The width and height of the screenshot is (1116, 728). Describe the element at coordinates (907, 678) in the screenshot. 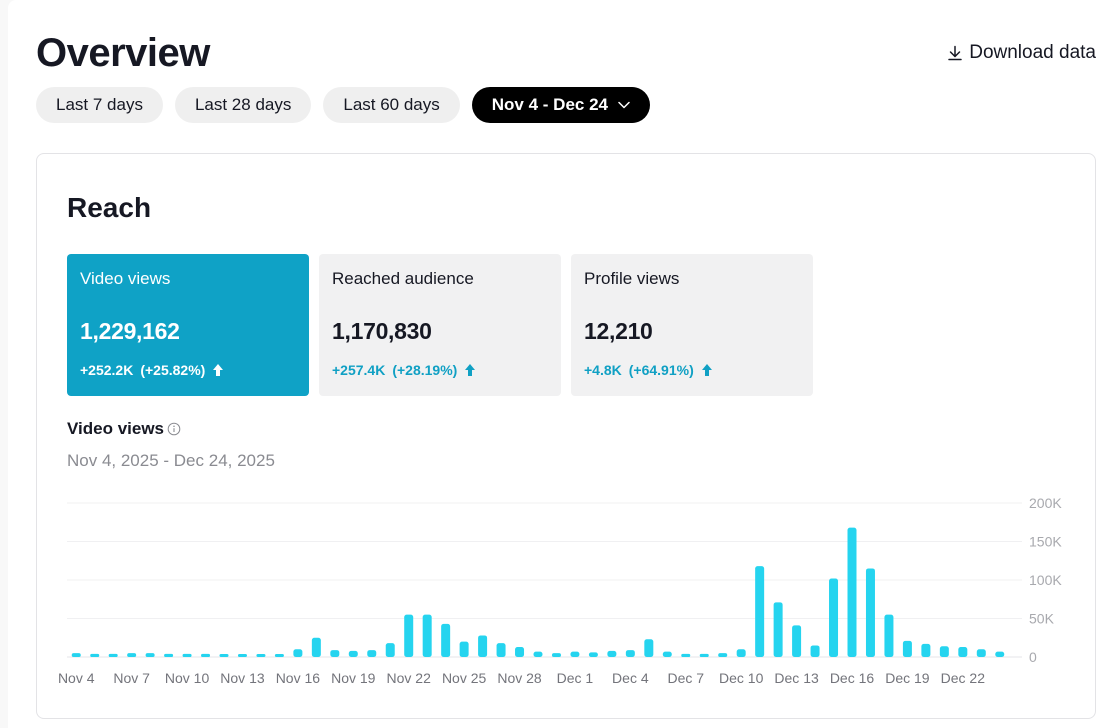

I see `x-tick-label: Dec 19` at that location.